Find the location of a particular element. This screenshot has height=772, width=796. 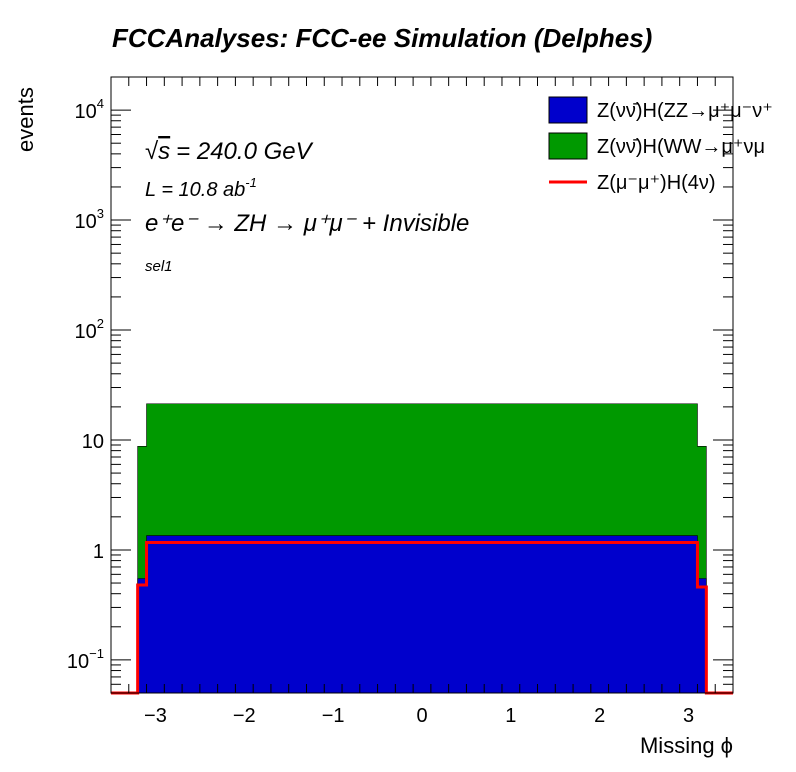

x-tick-label: 0 is located at coordinates (421, 716).